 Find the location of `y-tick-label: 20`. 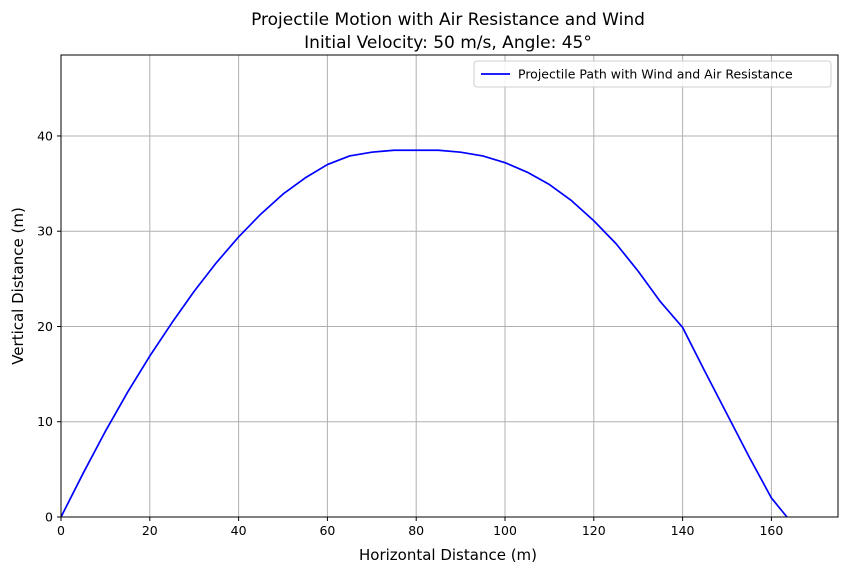

y-tick-label: 20 is located at coordinates (45, 326).